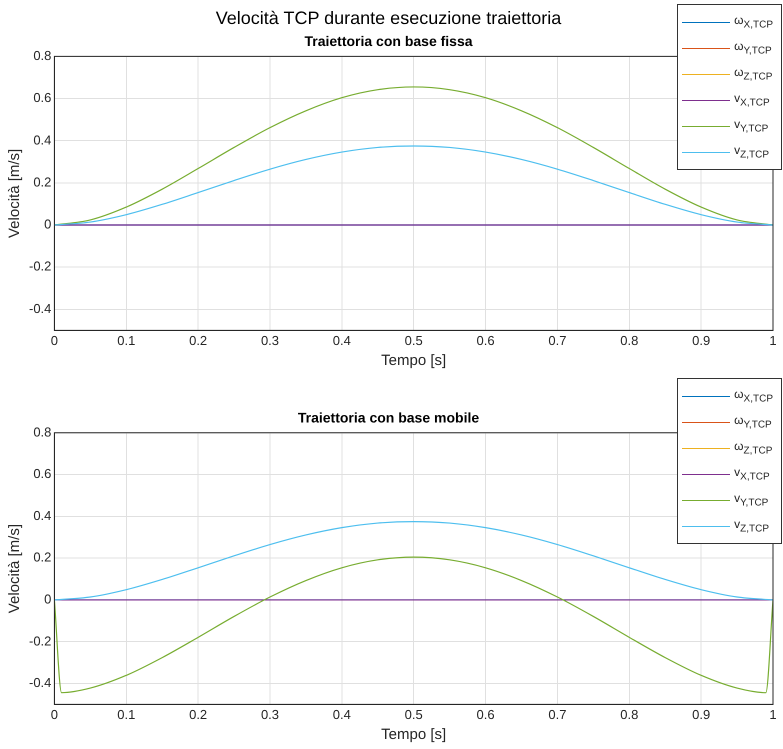  I want to click on chart-title: Velocità TCP durante esecuzione traiettoria, so click(389, 18).